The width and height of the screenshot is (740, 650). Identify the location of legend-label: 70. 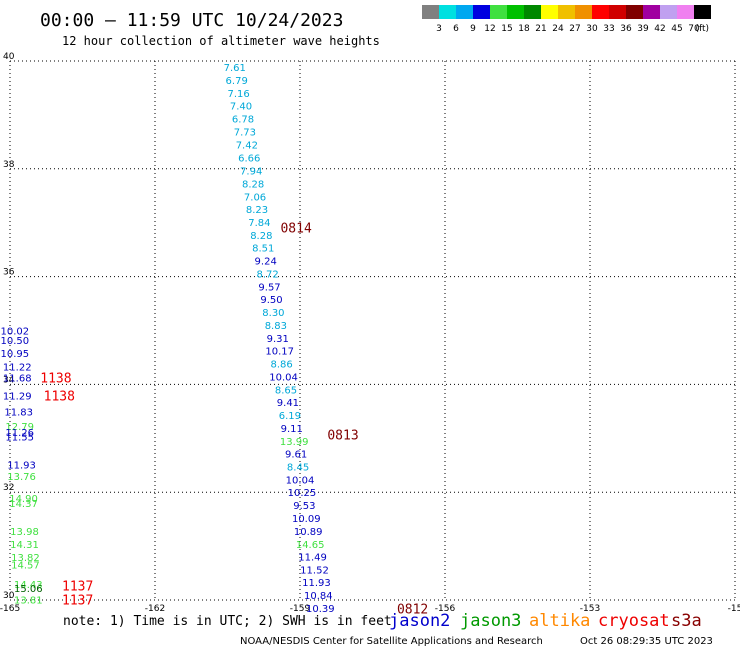
(694, 29).